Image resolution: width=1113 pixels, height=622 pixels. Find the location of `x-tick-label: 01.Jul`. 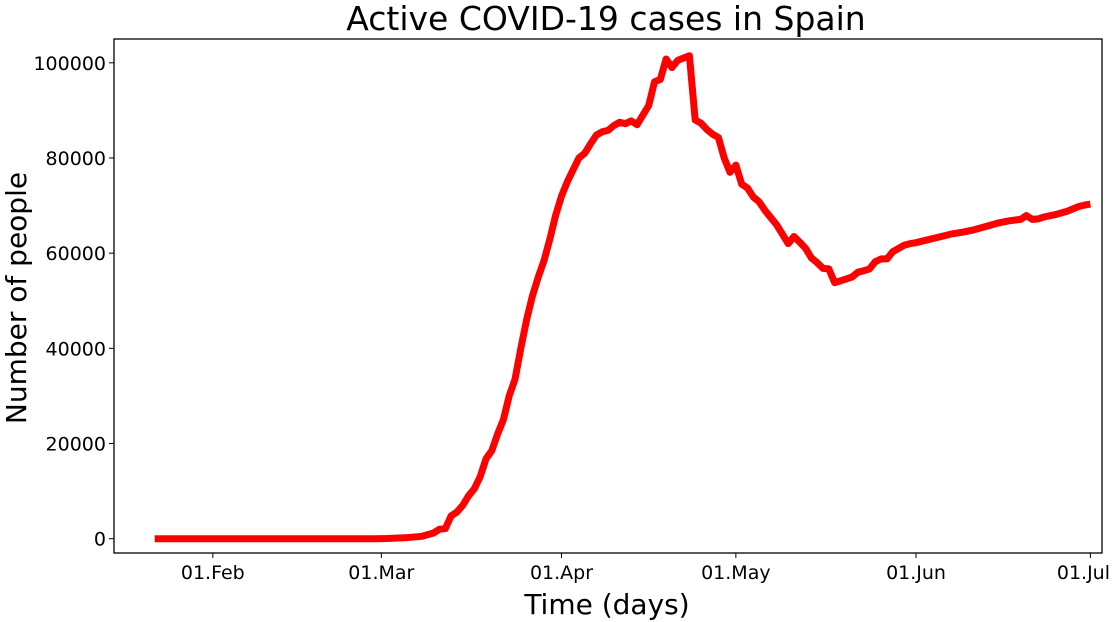

x-tick-label: 01.Jul is located at coordinates (1083, 573).